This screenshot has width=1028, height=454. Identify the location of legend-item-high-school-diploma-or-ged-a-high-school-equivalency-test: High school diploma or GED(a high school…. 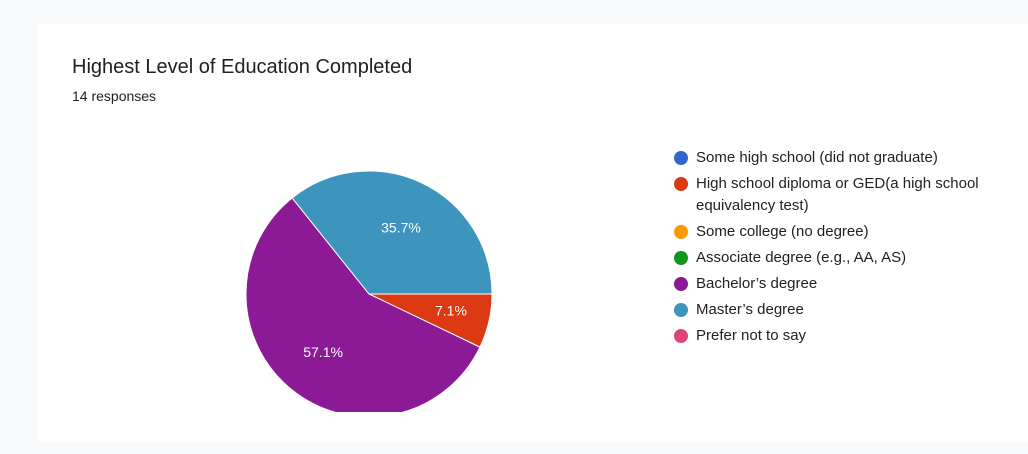
(839, 195).